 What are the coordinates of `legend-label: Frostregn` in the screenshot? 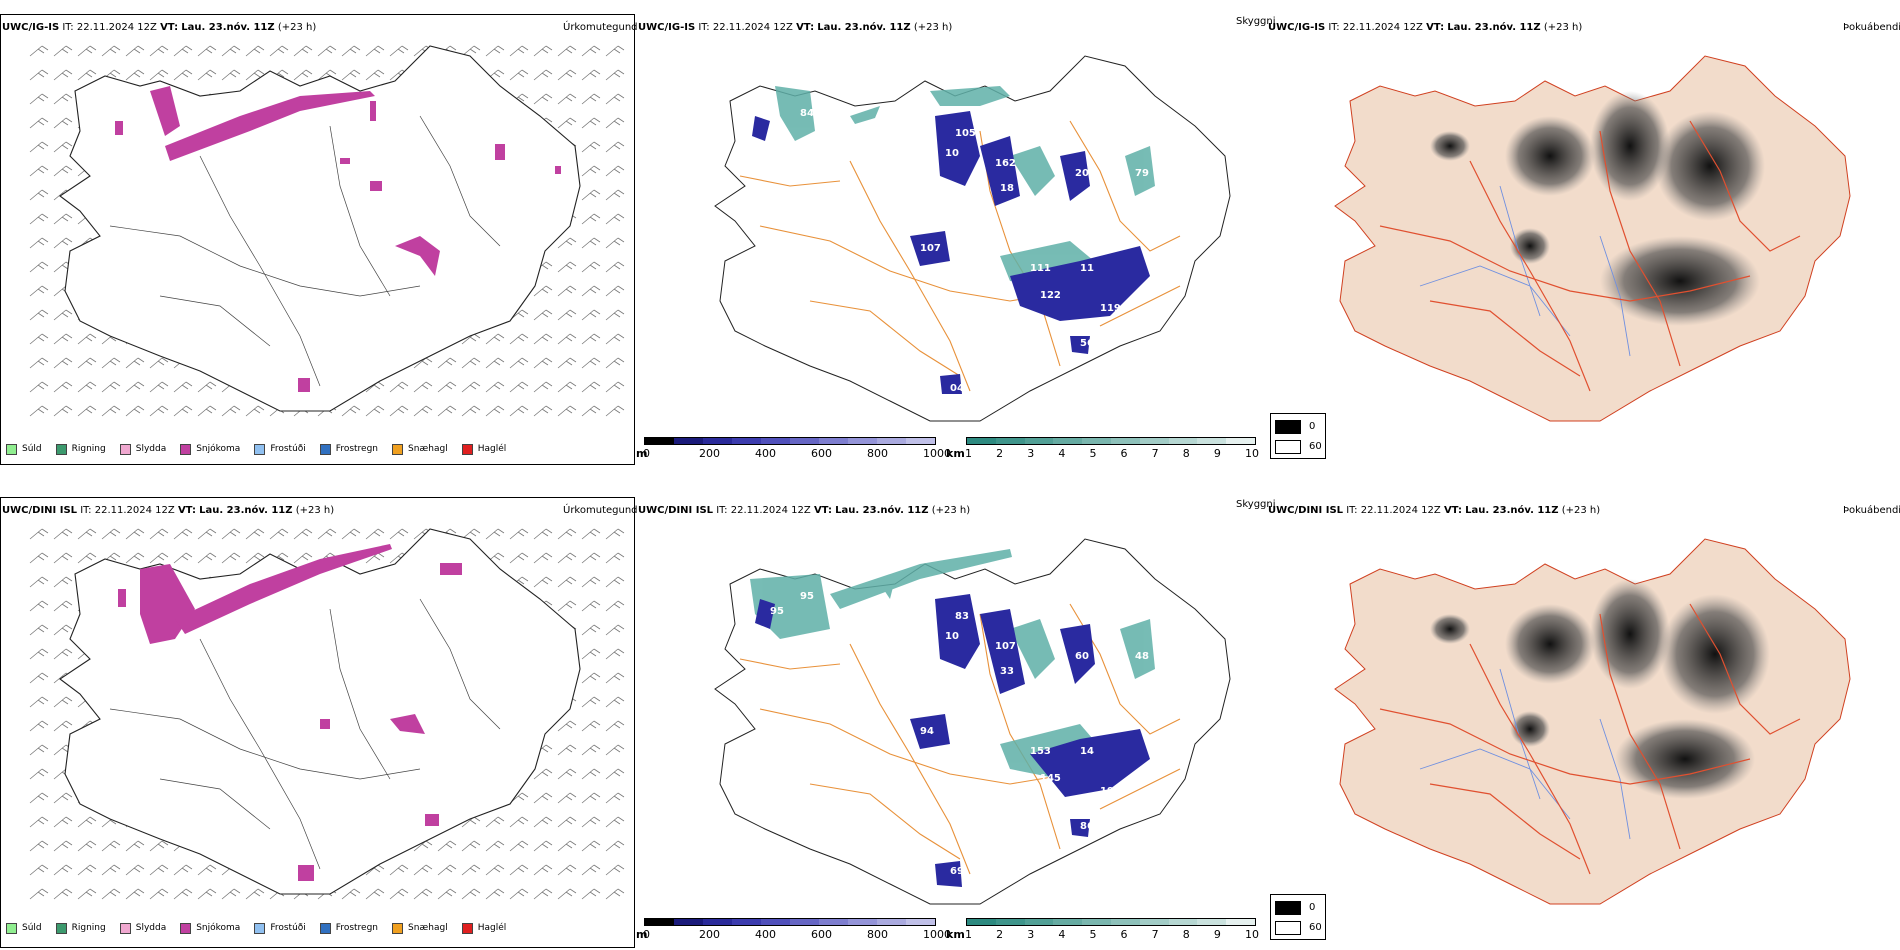 It's located at (357, 449).